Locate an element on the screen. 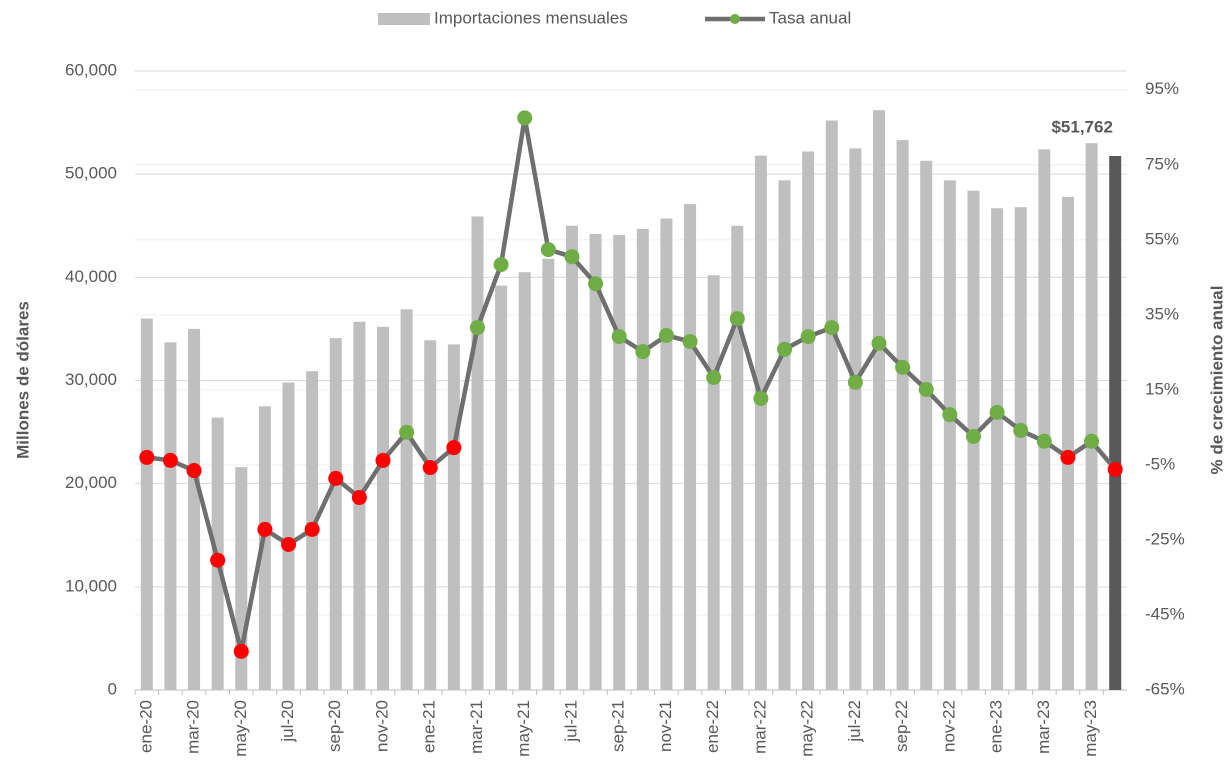 The image size is (1232, 774). x-tick-label: sep-20 is located at coordinates (334, 726).